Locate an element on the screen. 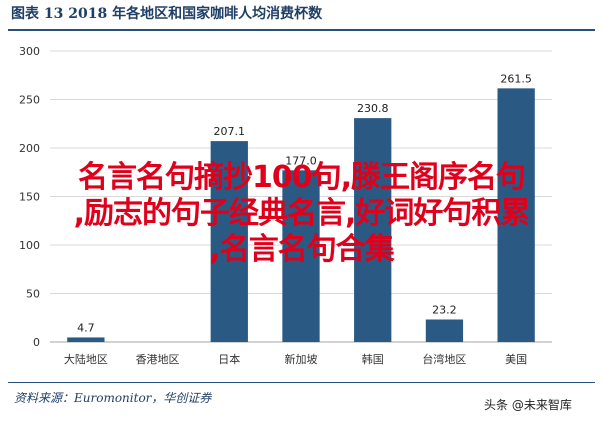 This screenshot has height=423, width=603. header-divider is located at coordinates (301, 30).